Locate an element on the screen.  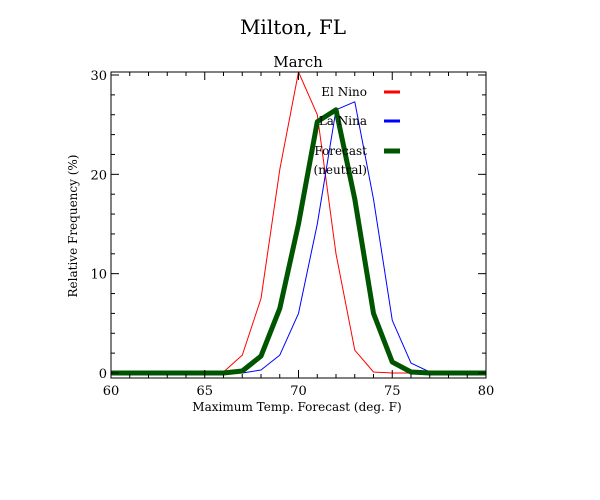
x-tick-label: 75 is located at coordinates (392, 391).